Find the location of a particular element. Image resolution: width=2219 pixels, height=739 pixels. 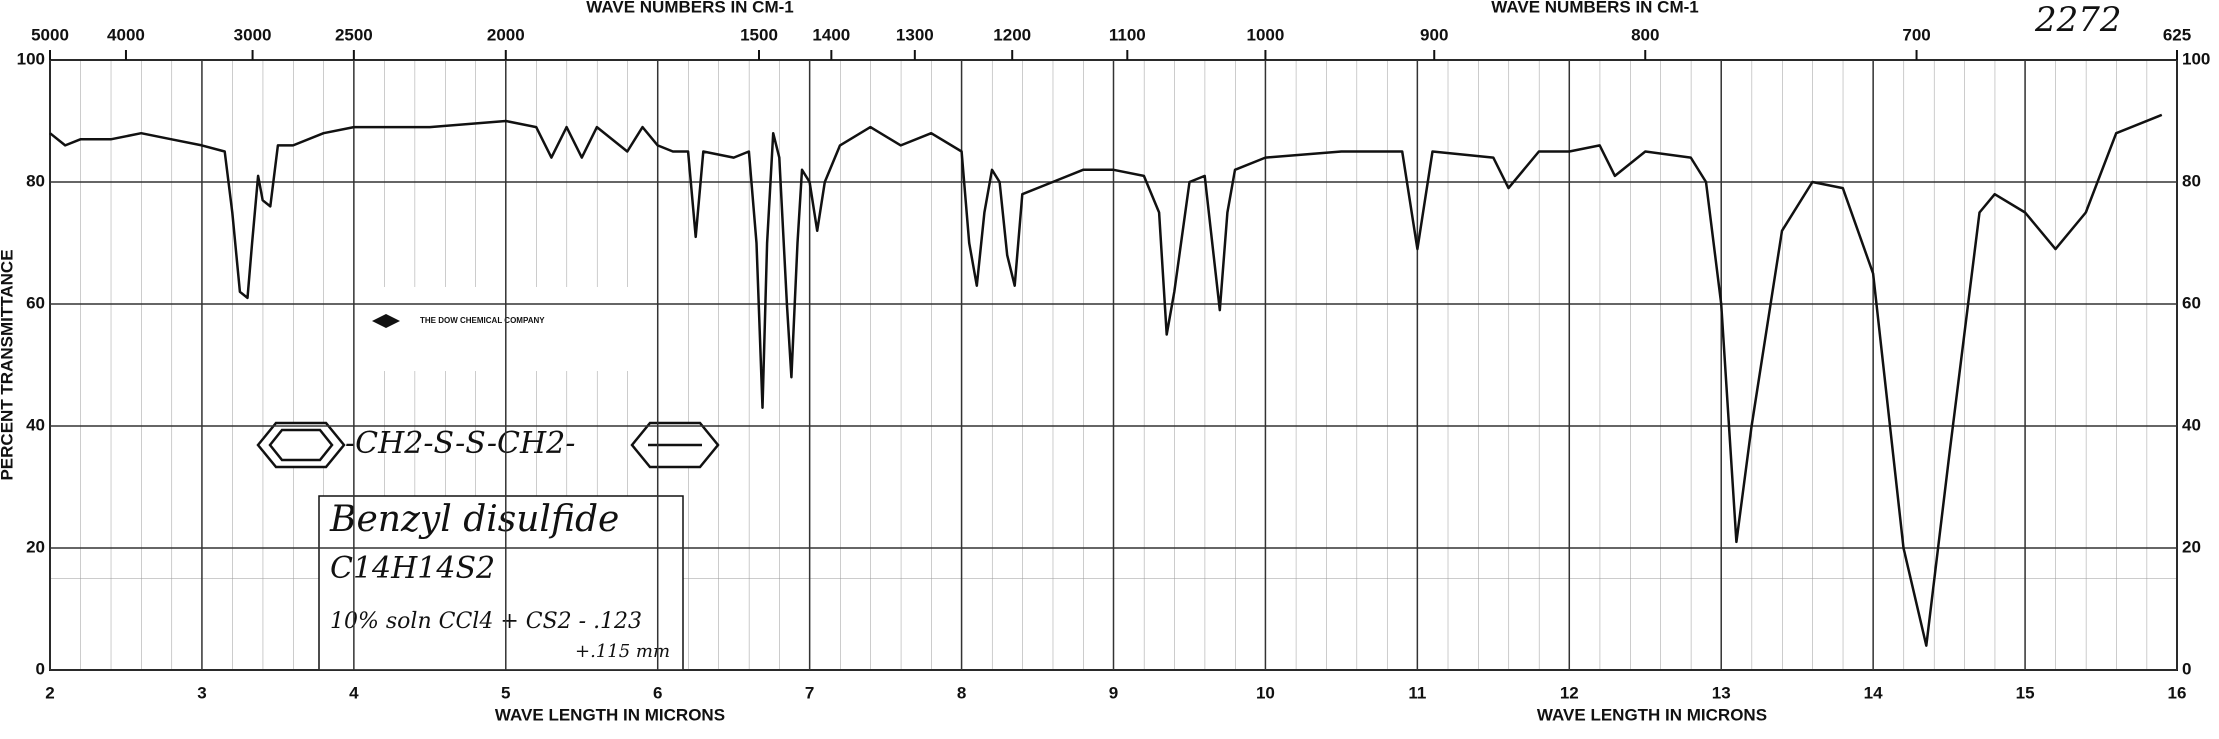

annotation: THE DOW CHEMICAL COMPANY is located at coordinates (482, 320).